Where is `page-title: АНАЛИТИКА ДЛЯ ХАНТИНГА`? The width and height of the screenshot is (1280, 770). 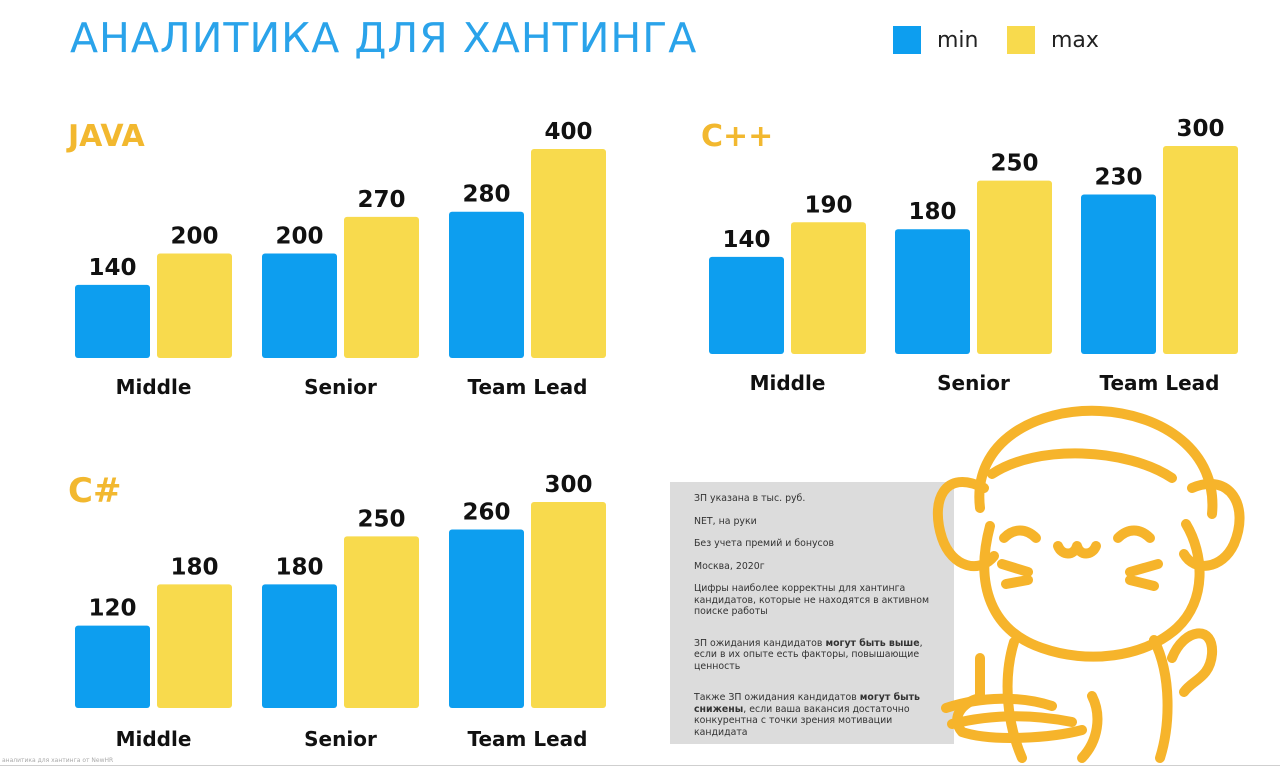 page-title: АНАЛИТИКА ДЛЯ ХАНТИНГА is located at coordinates (384, 38).